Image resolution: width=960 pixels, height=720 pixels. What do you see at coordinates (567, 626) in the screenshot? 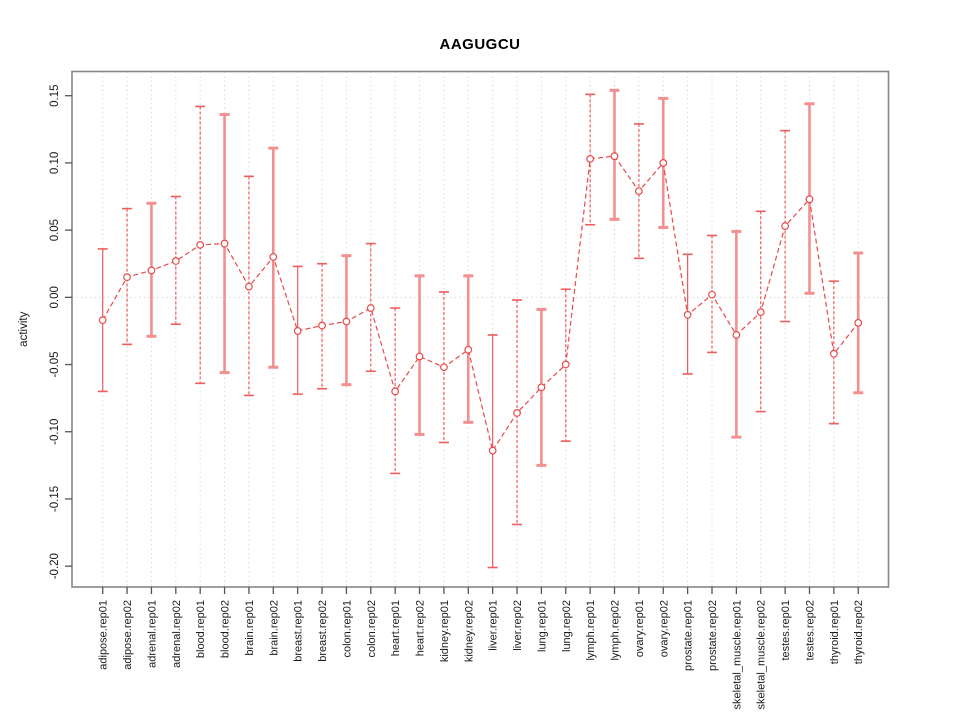
I see `x-tick-label: lung.rep02` at bounding box center [567, 626].